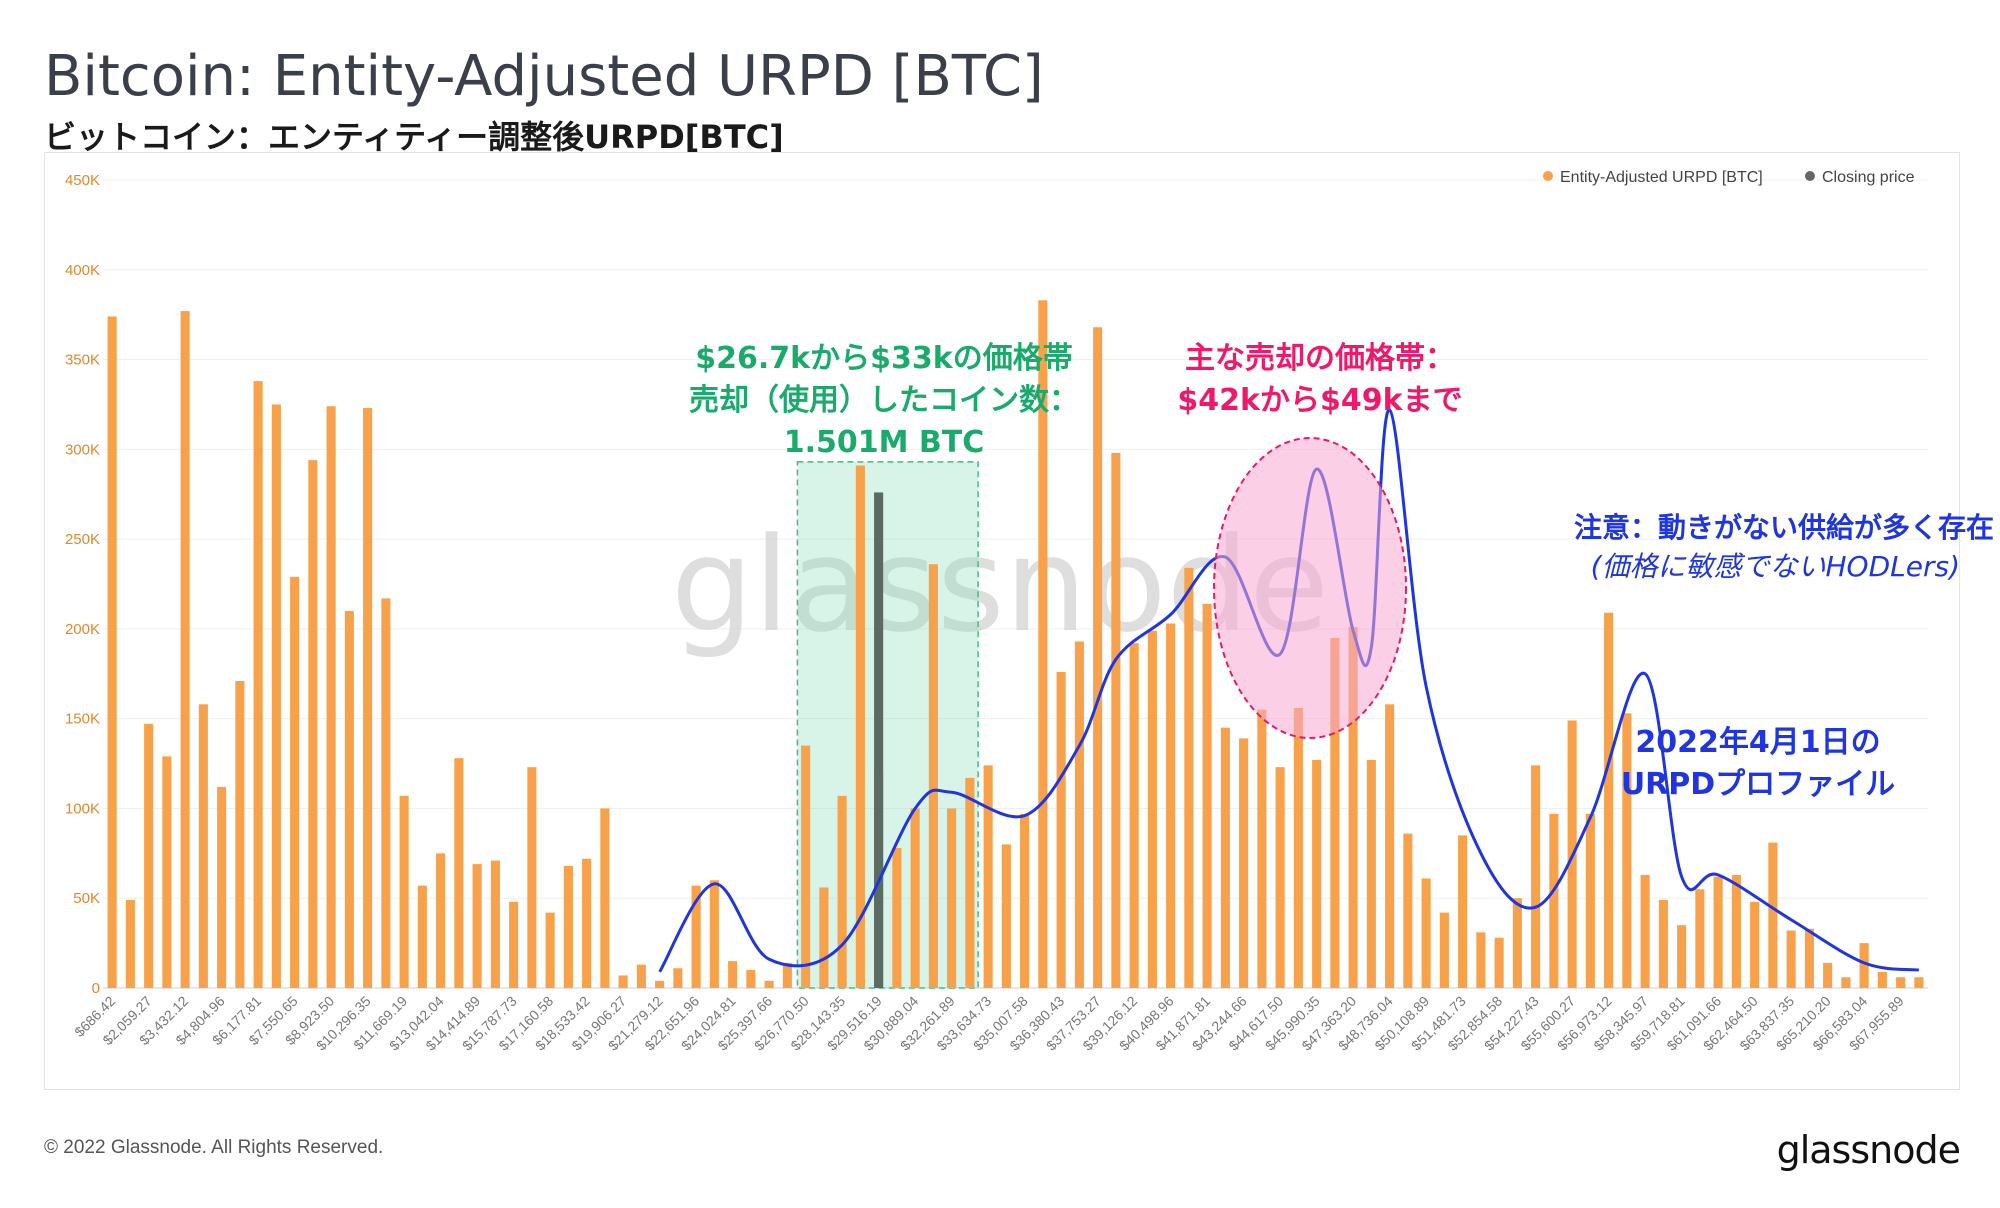 The height and width of the screenshot is (1208, 2000). Describe the element at coordinates (82, 270) in the screenshot. I see `y-tick-label: 400K` at that location.